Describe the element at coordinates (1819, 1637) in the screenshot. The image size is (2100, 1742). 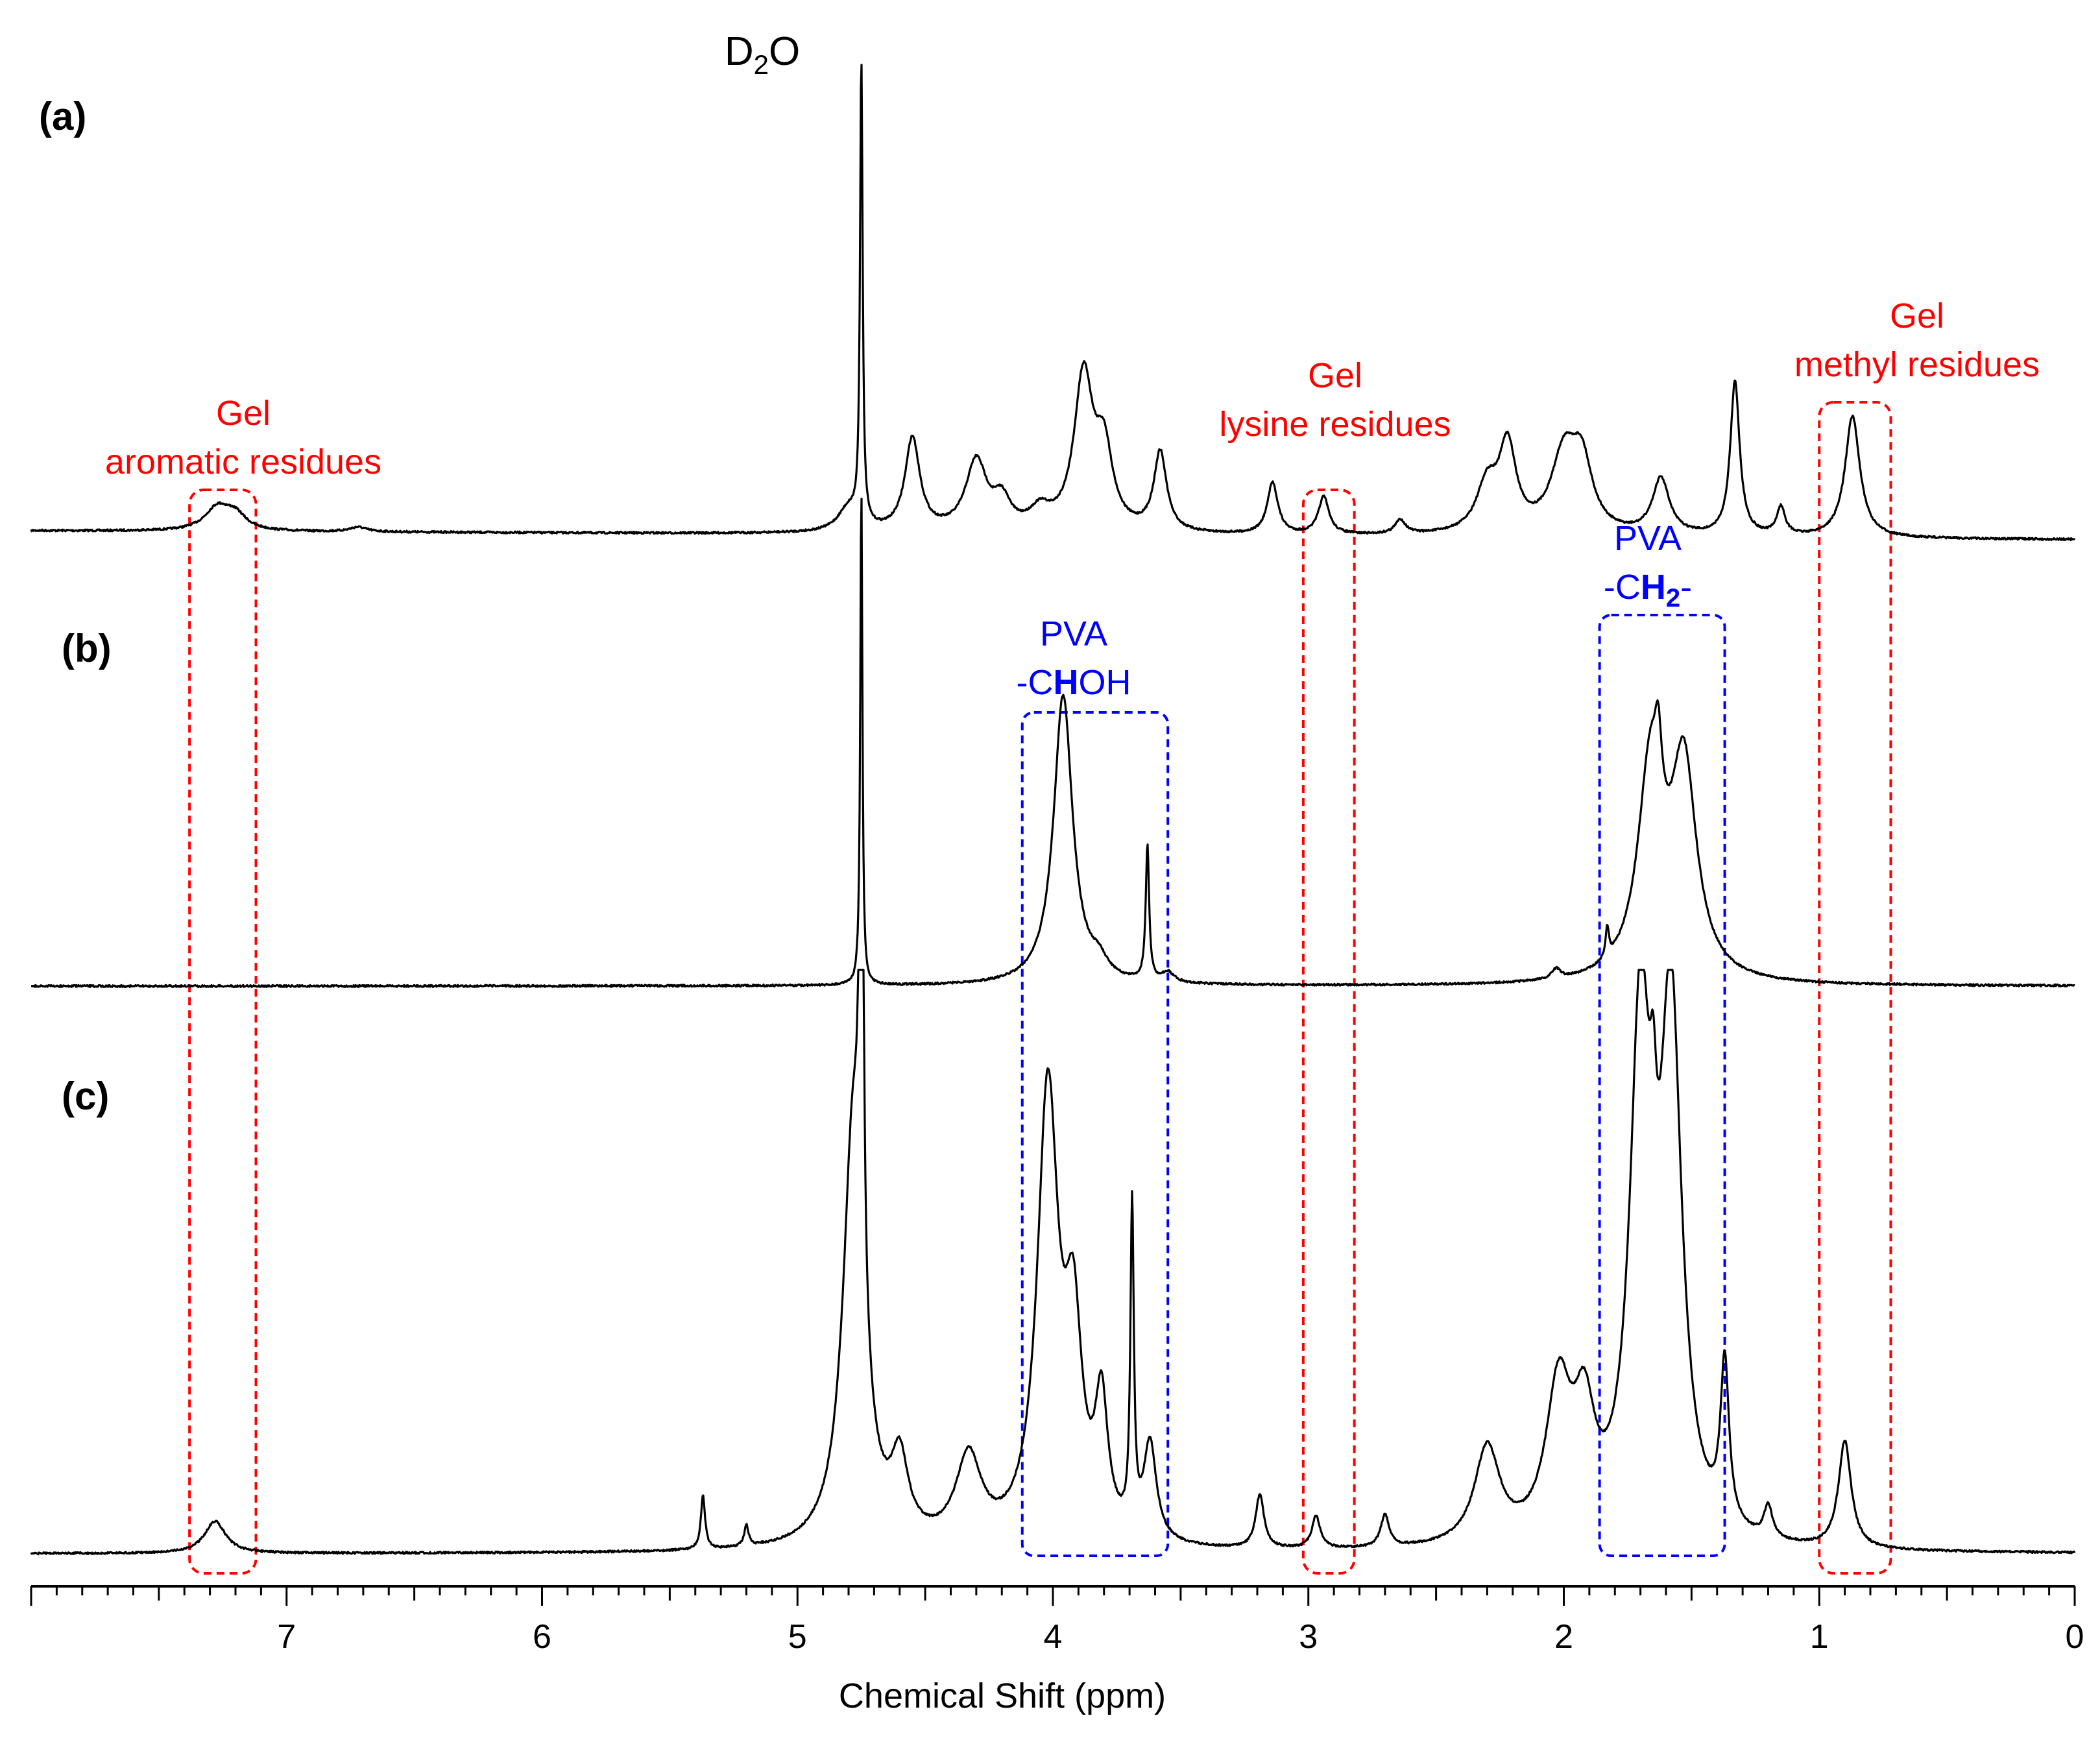
I see `x-tick-label: 1` at that location.